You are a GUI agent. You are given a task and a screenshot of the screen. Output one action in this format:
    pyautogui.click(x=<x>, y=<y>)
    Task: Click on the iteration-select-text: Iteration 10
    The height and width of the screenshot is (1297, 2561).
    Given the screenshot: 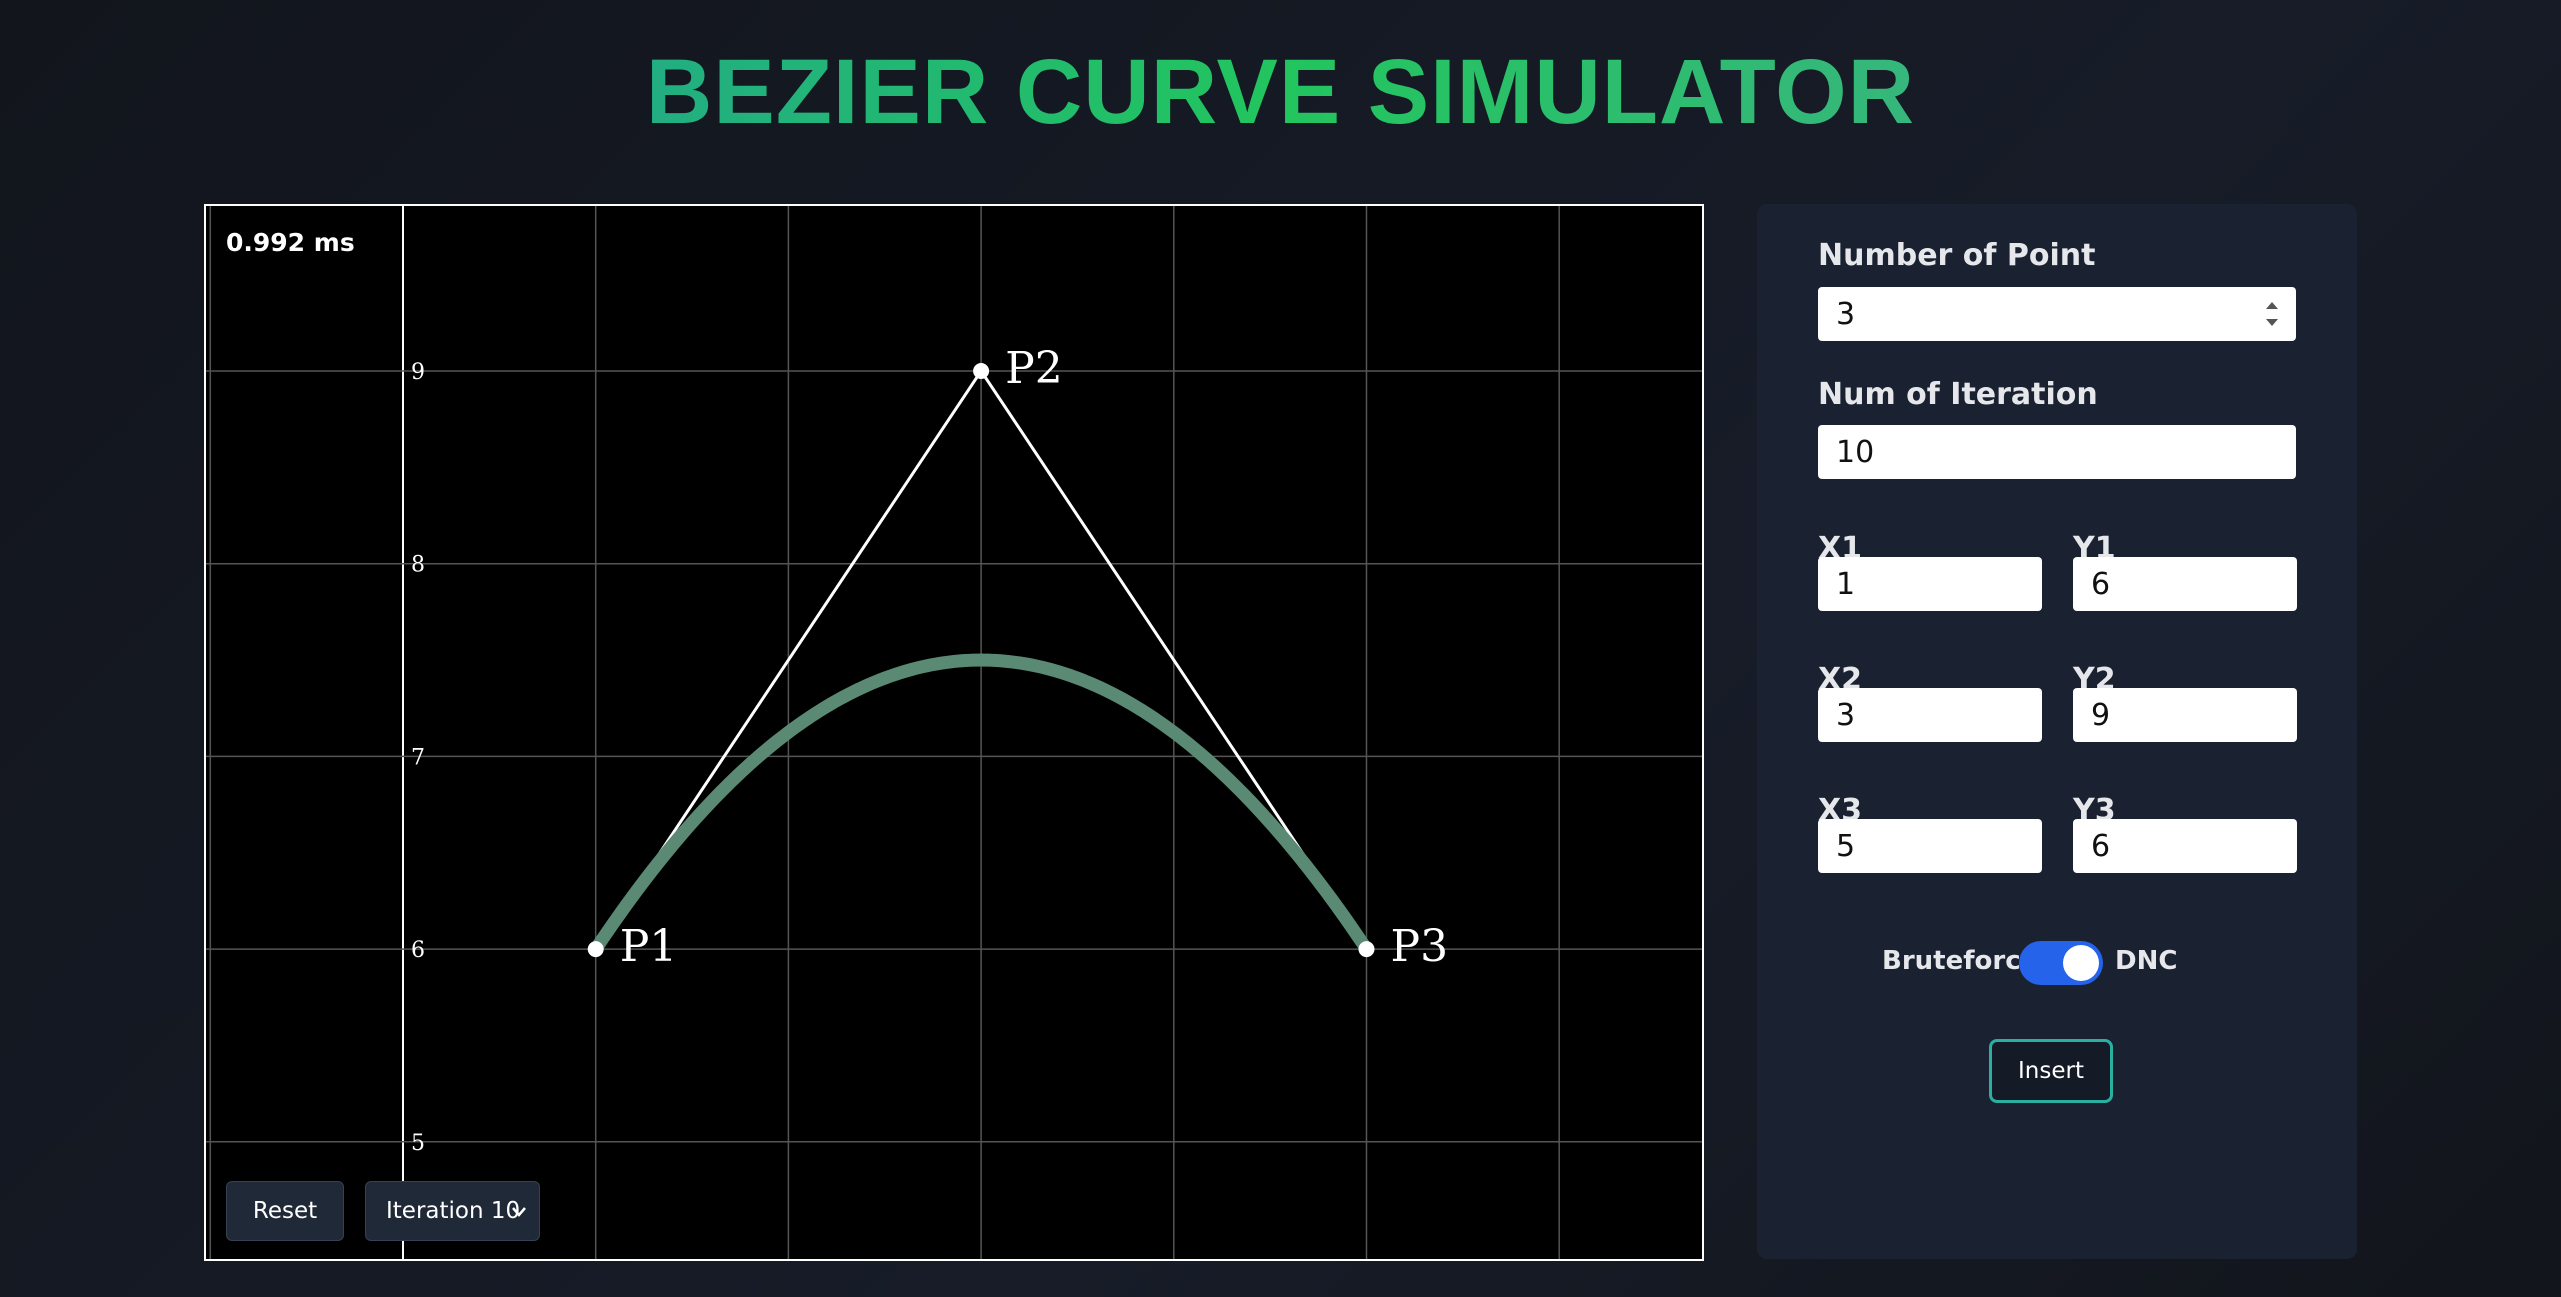 What is the action you would take?
    pyautogui.click(x=453, y=1211)
    